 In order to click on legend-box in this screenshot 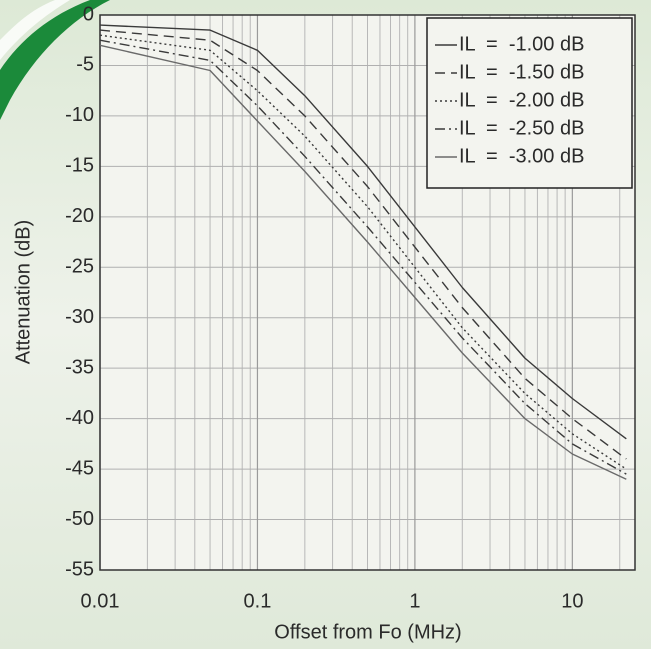, I will do `click(529, 103)`.